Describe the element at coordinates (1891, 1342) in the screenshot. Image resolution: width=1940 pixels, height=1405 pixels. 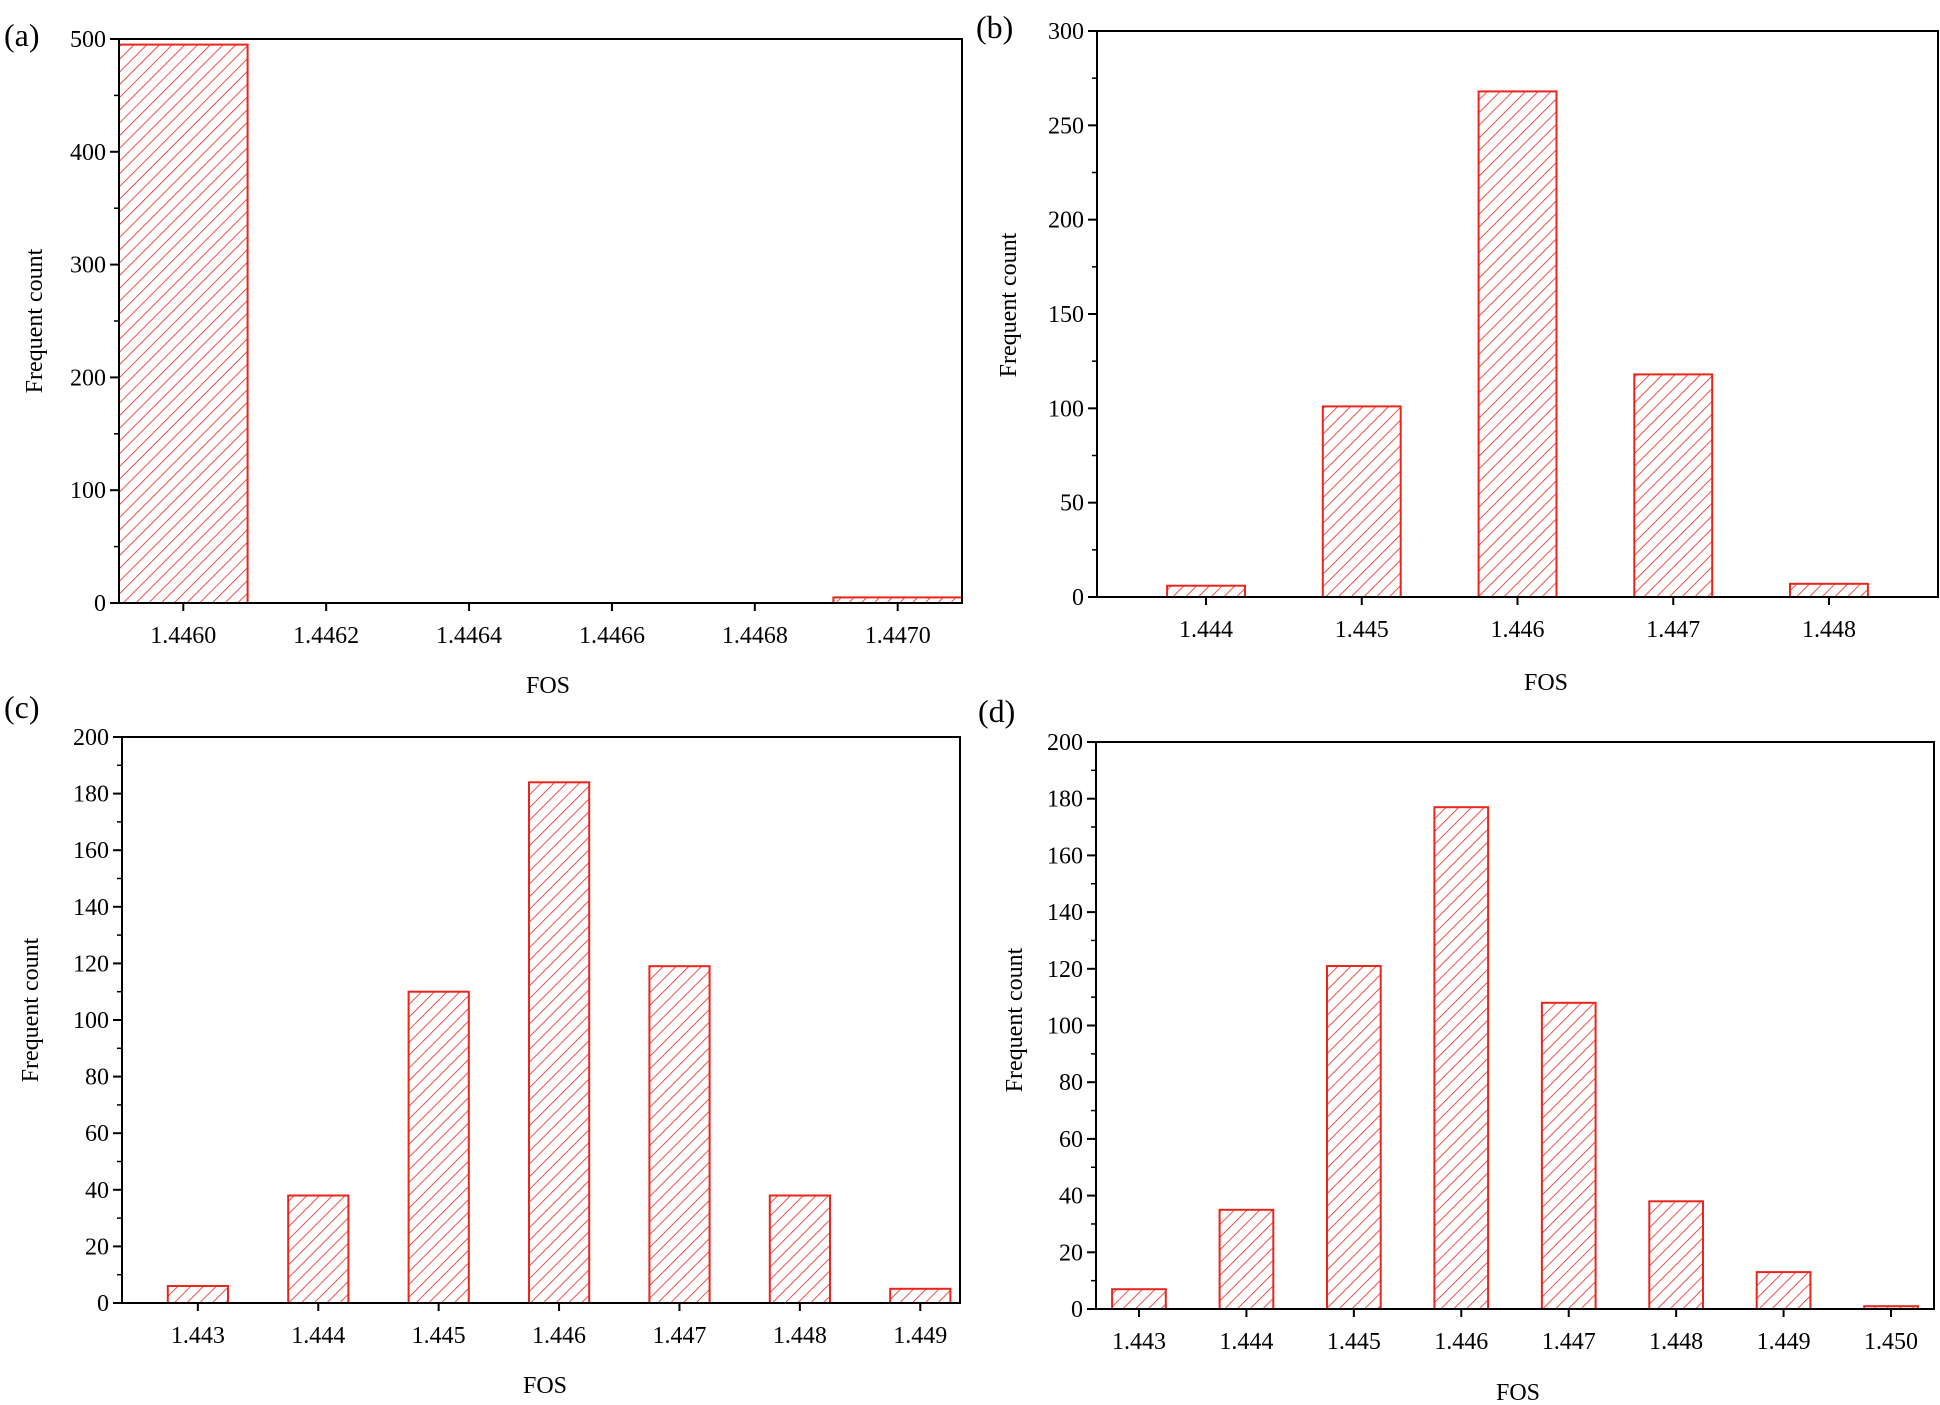
I see `x-tick-label: 1.450` at that location.